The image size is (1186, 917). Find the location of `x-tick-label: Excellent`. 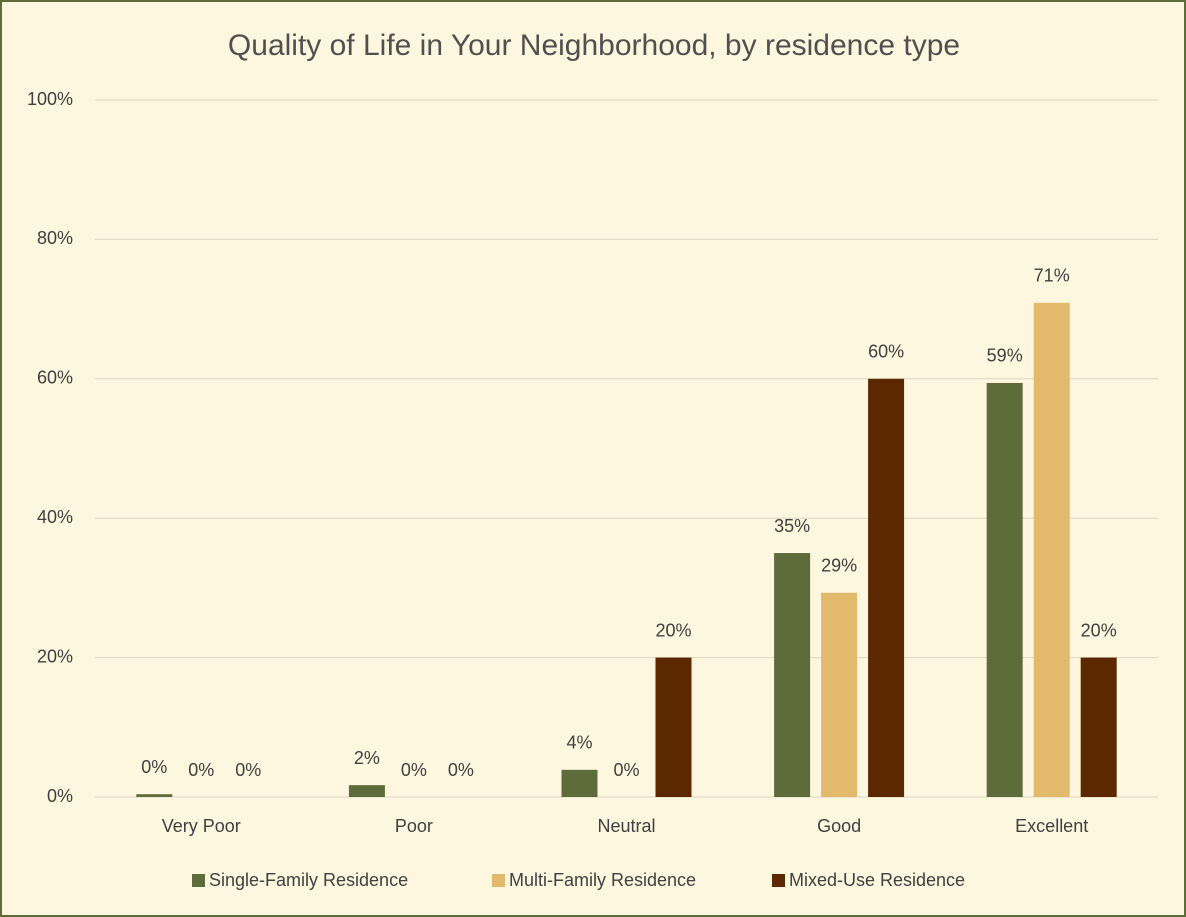

x-tick-label: Excellent is located at coordinates (1051, 826).